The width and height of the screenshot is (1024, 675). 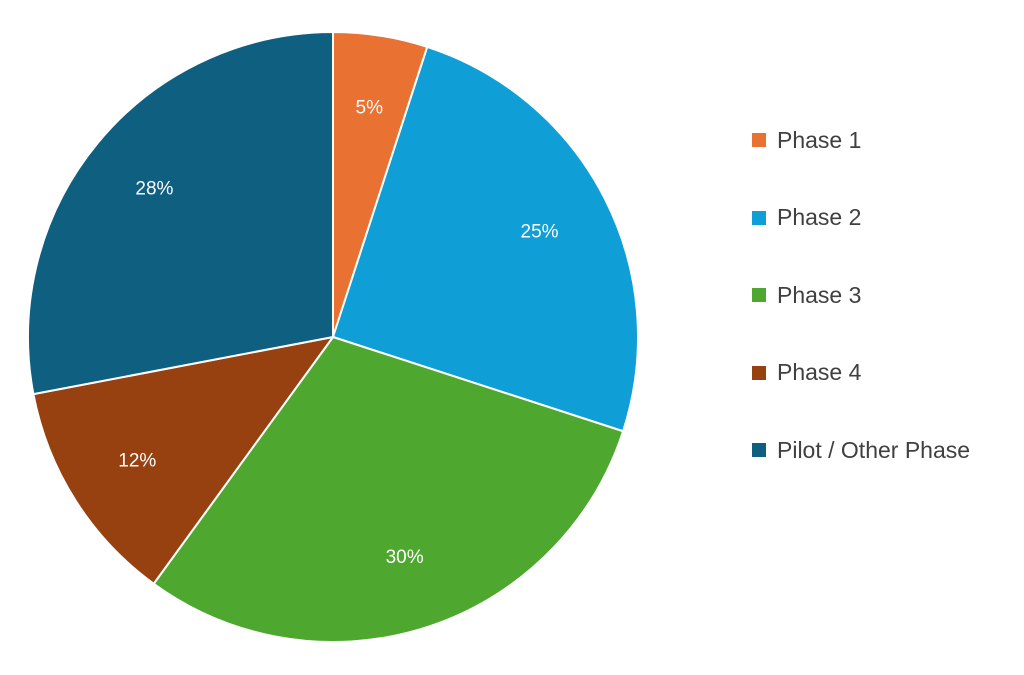 What do you see at coordinates (370, 108) in the screenshot?
I see `data-label: 5%` at bounding box center [370, 108].